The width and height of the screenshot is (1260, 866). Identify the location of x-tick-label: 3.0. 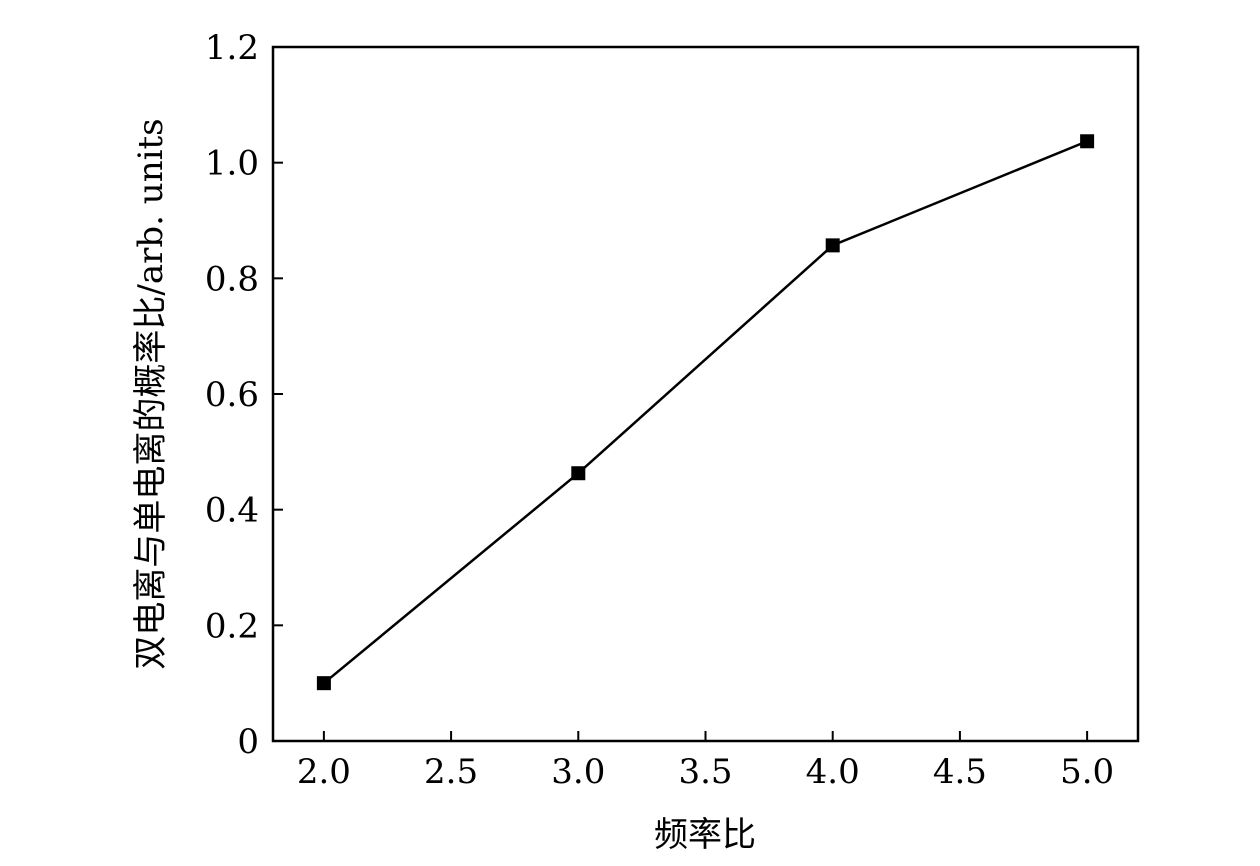
(578, 772).